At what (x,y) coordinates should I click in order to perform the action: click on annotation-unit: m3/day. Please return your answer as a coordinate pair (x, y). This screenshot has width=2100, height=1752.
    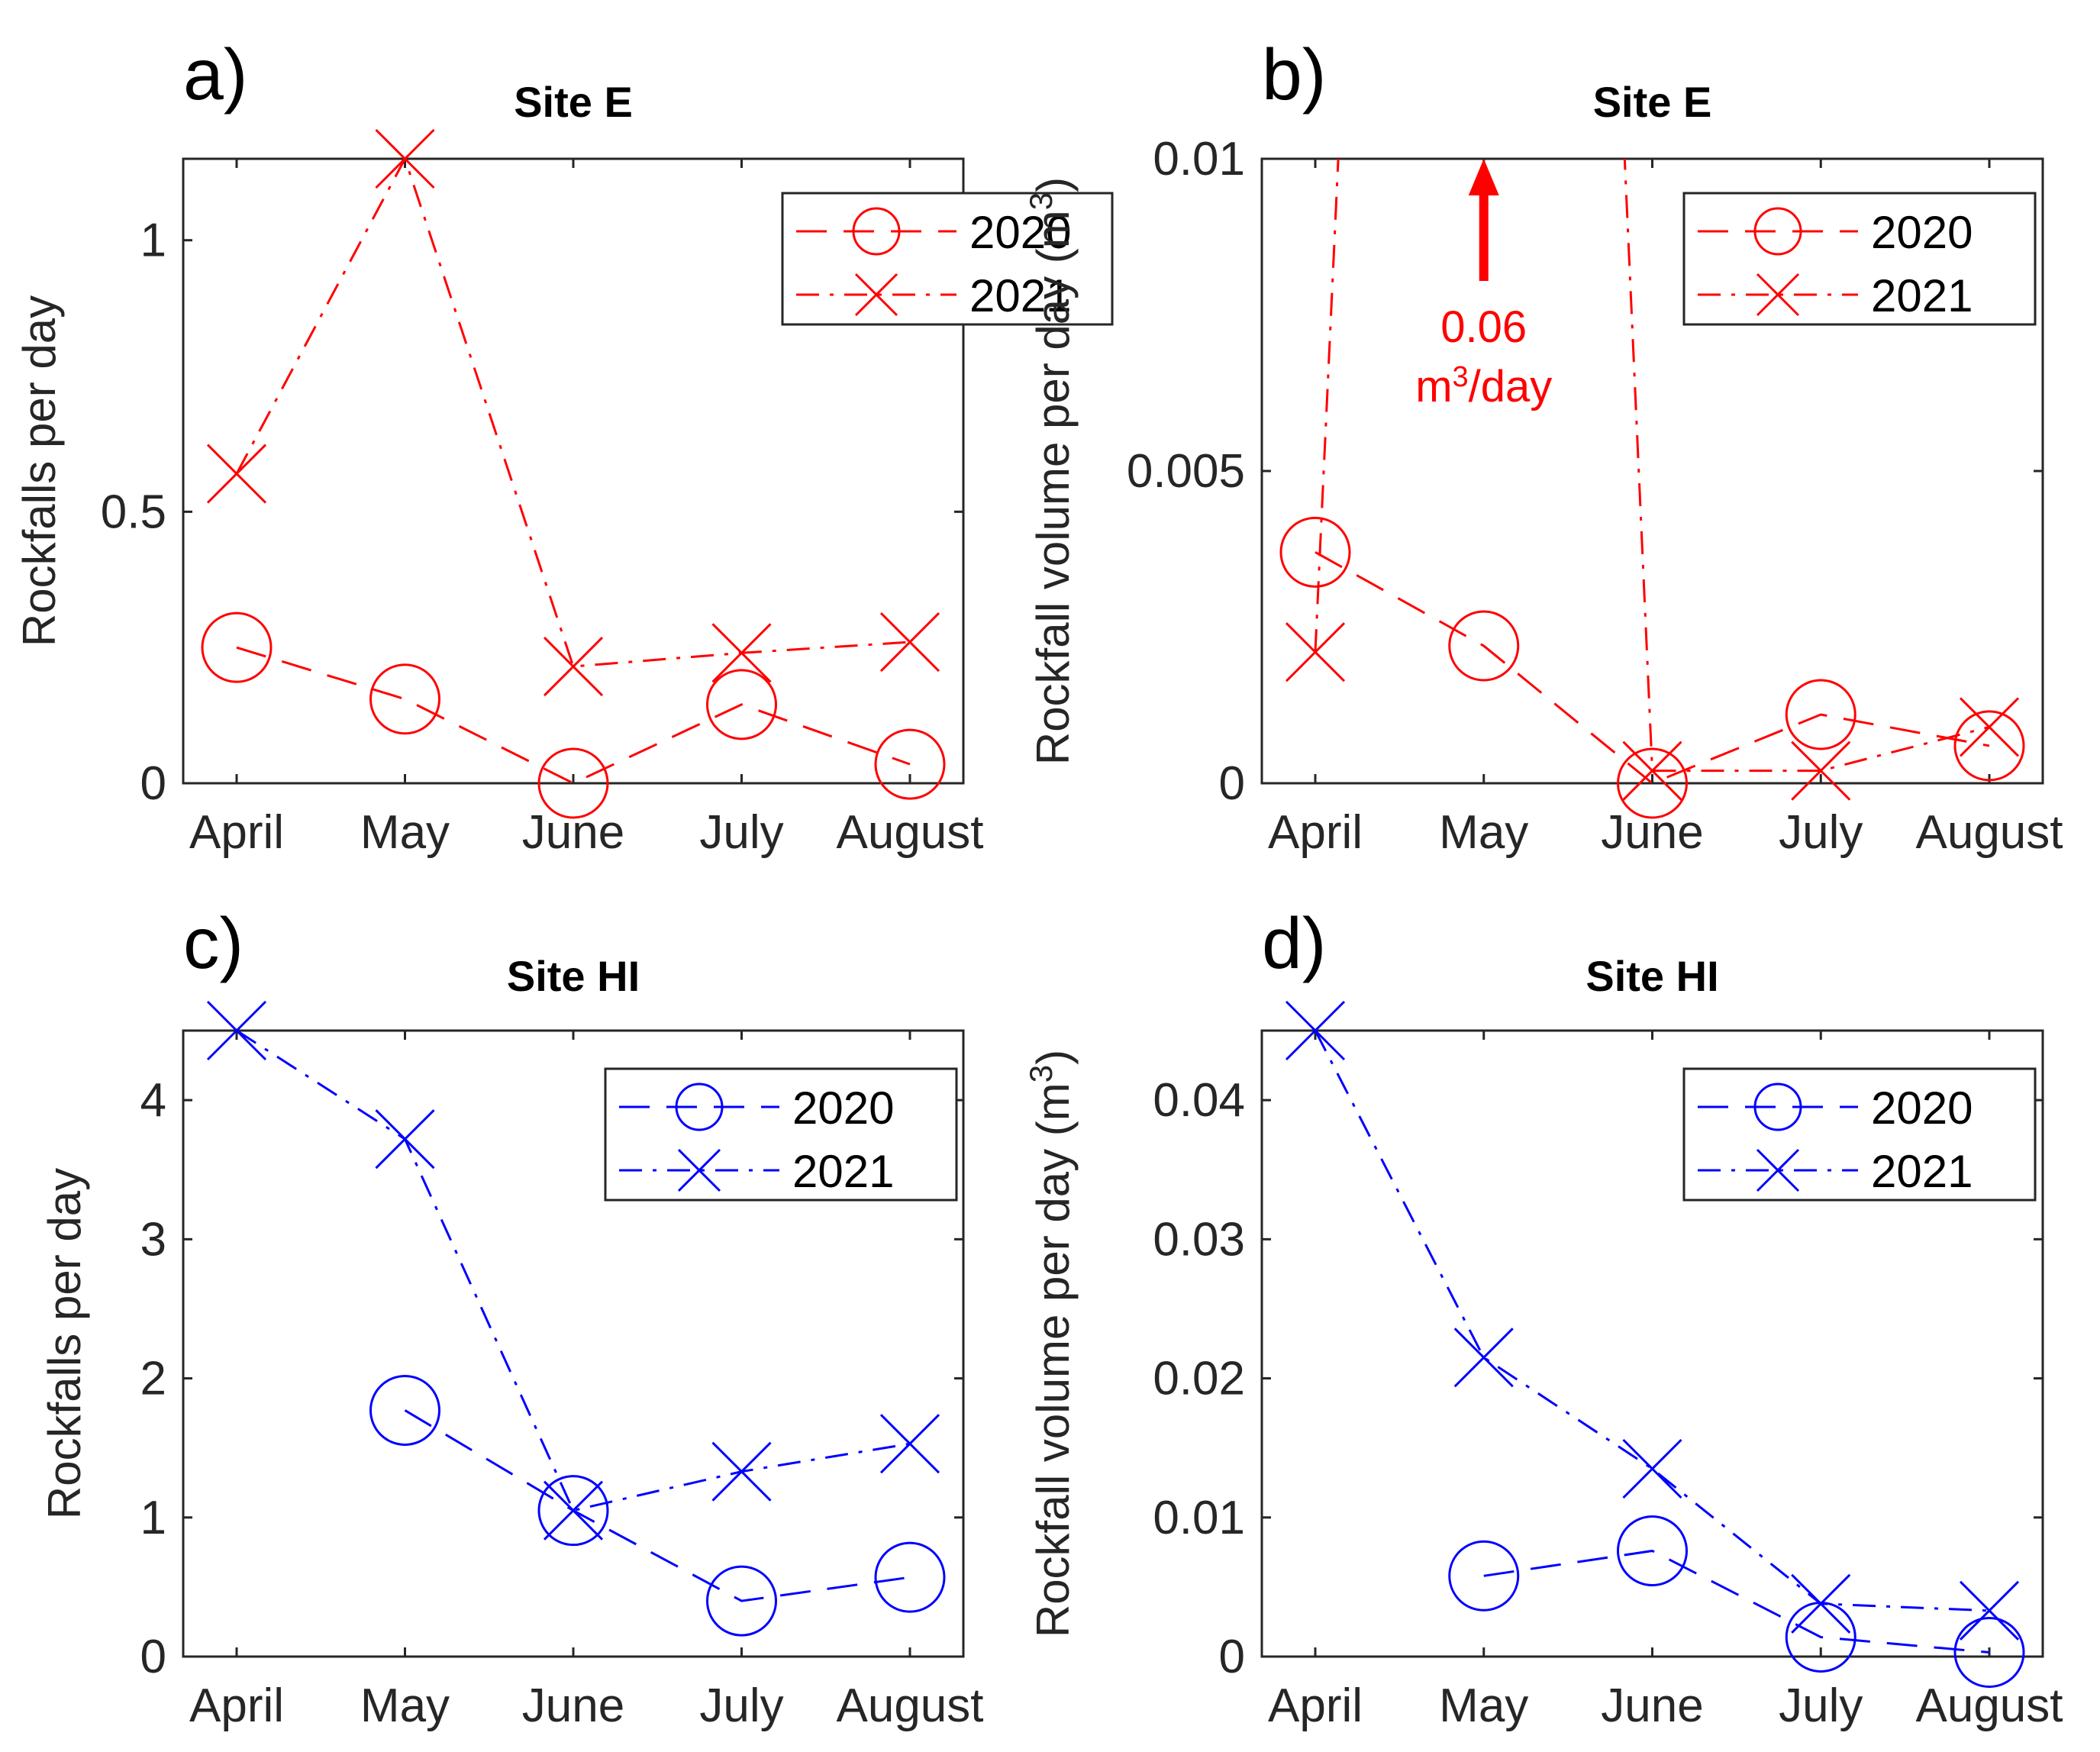
    Looking at the image, I should click on (1483, 386).